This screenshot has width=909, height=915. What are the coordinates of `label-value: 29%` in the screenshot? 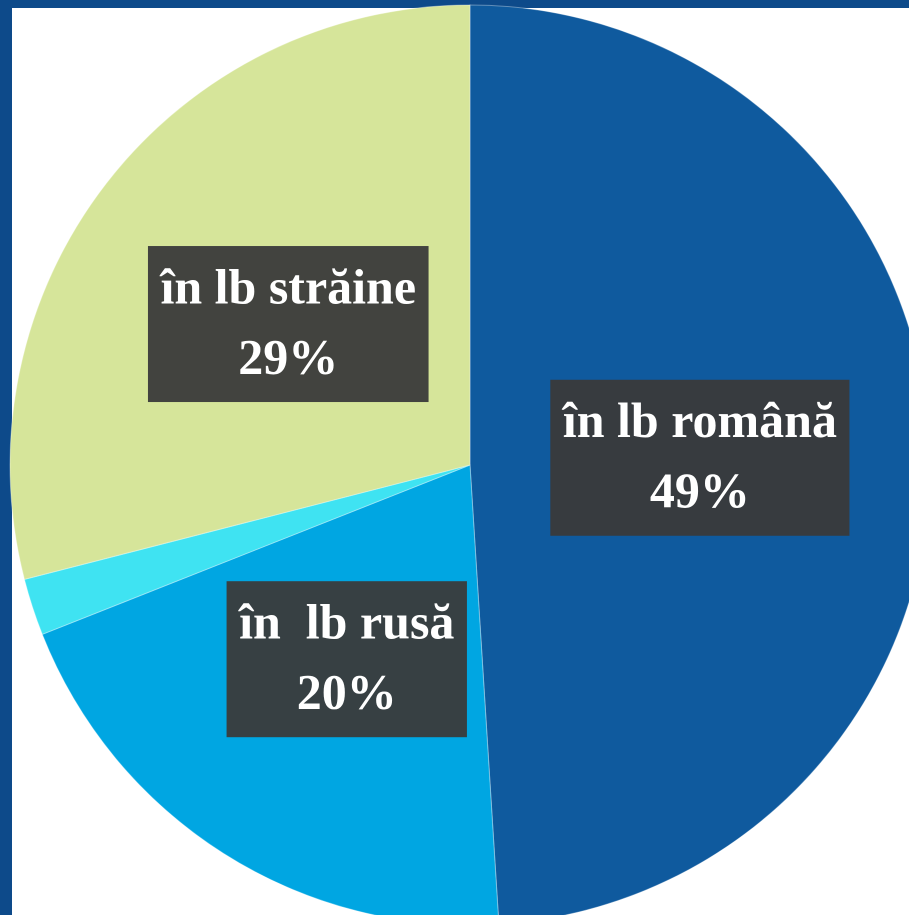 It's located at (288, 357).